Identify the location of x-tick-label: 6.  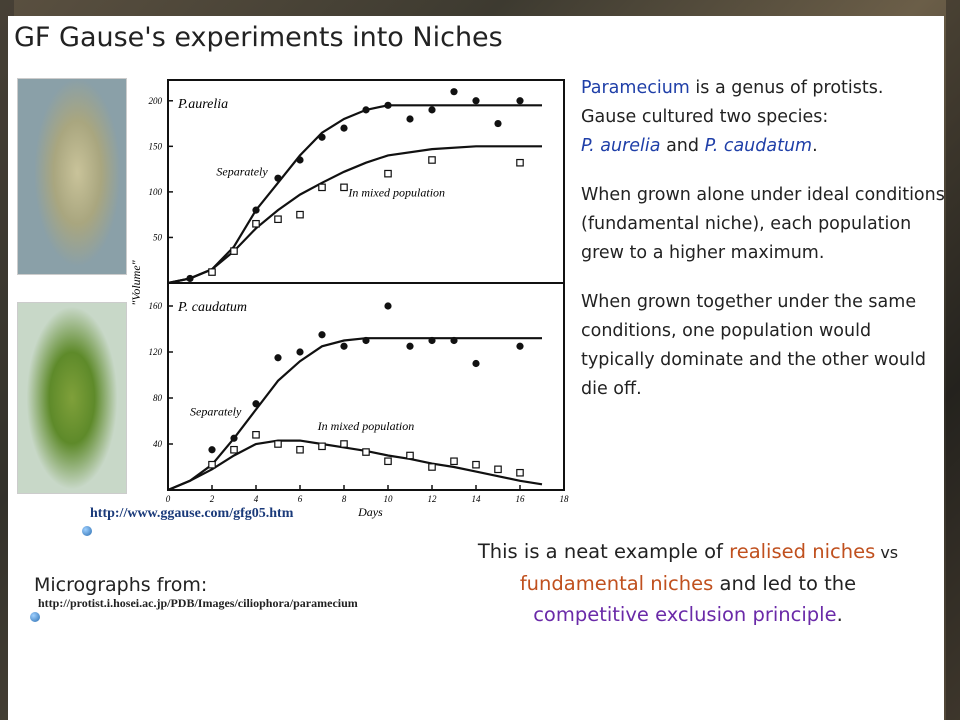
(300, 499).